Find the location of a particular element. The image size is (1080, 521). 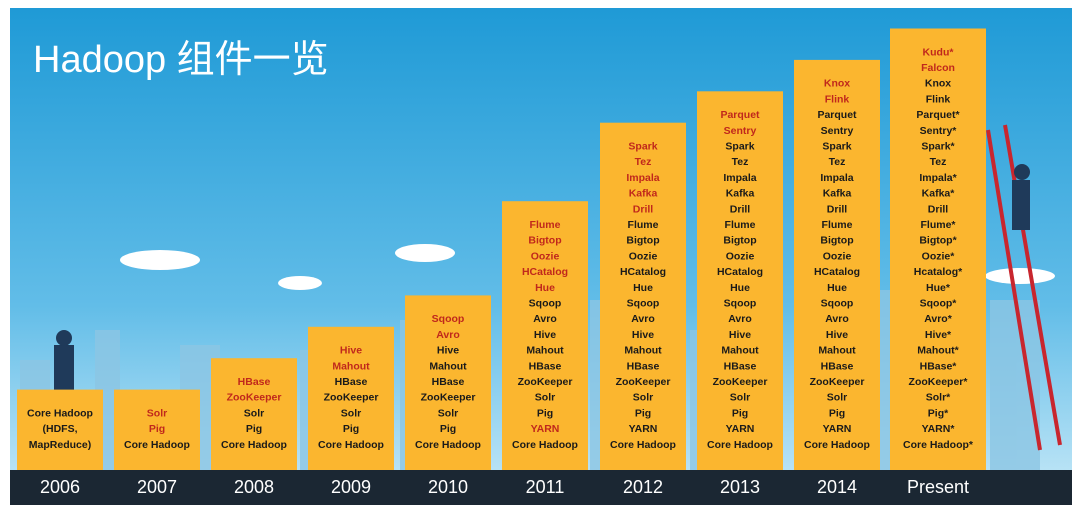

component-label: Mahout* is located at coordinates (938, 351).